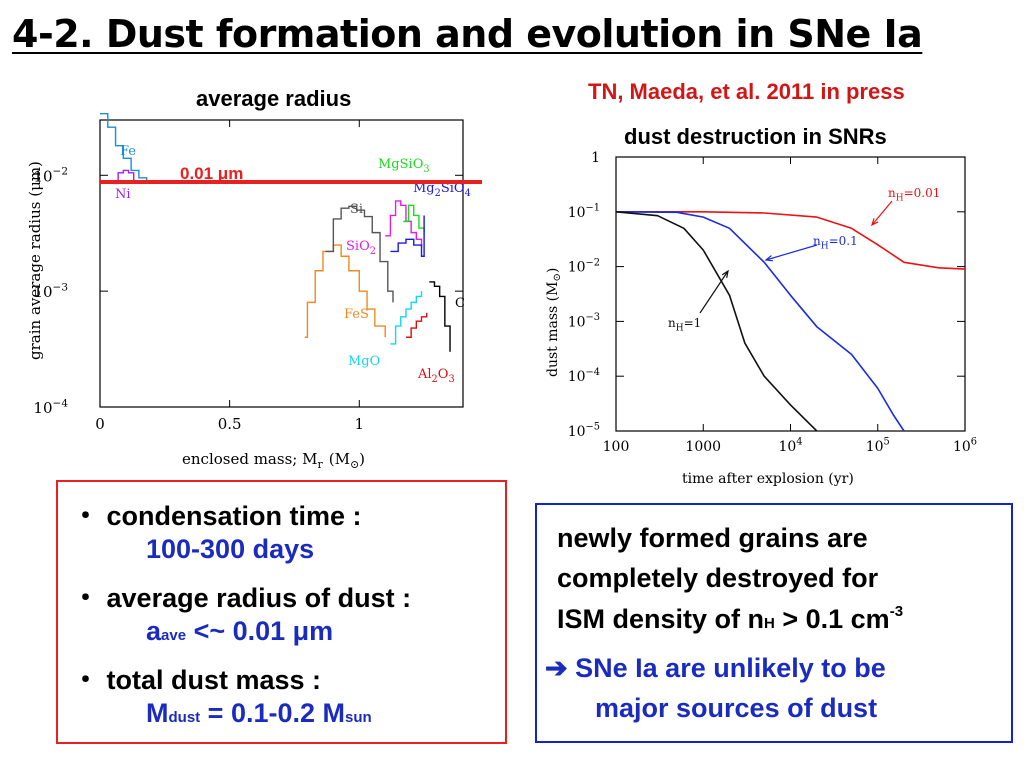  What do you see at coordinates (211, 173) in the screenshot?
I see `threshold-label: 0.01 μm` at bounding box center [211, 173].